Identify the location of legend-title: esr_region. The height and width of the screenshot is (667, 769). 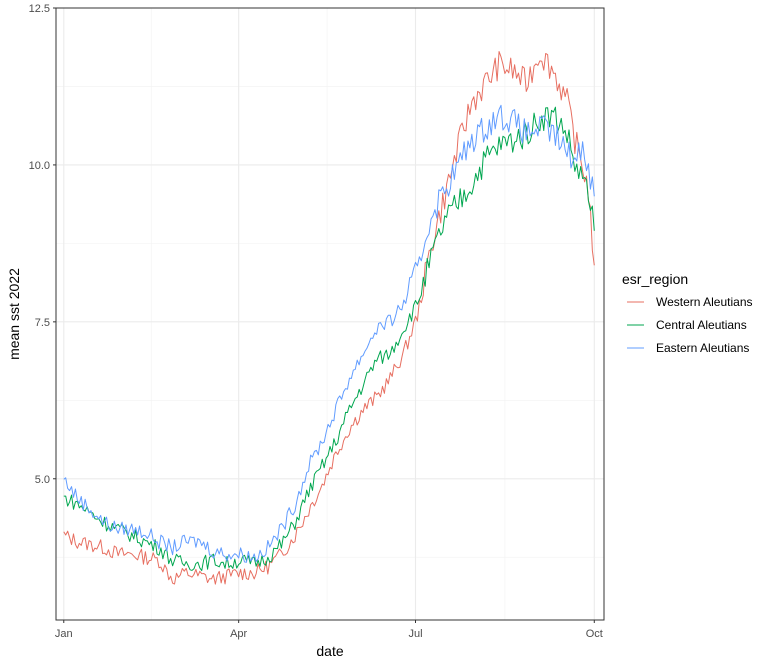
(655, 279).